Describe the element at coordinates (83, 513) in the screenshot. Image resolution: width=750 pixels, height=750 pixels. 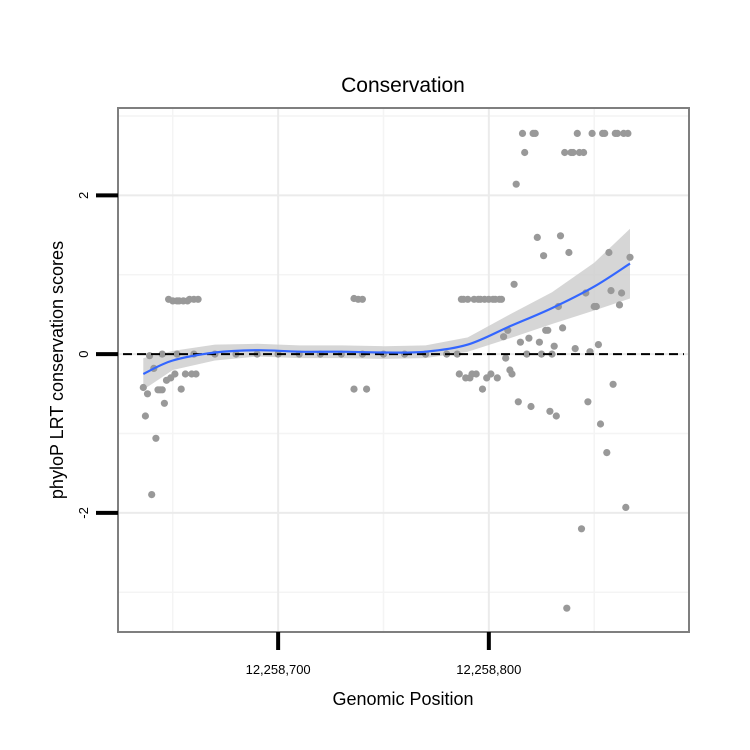
I see `y-tick-label: -2` at that location.